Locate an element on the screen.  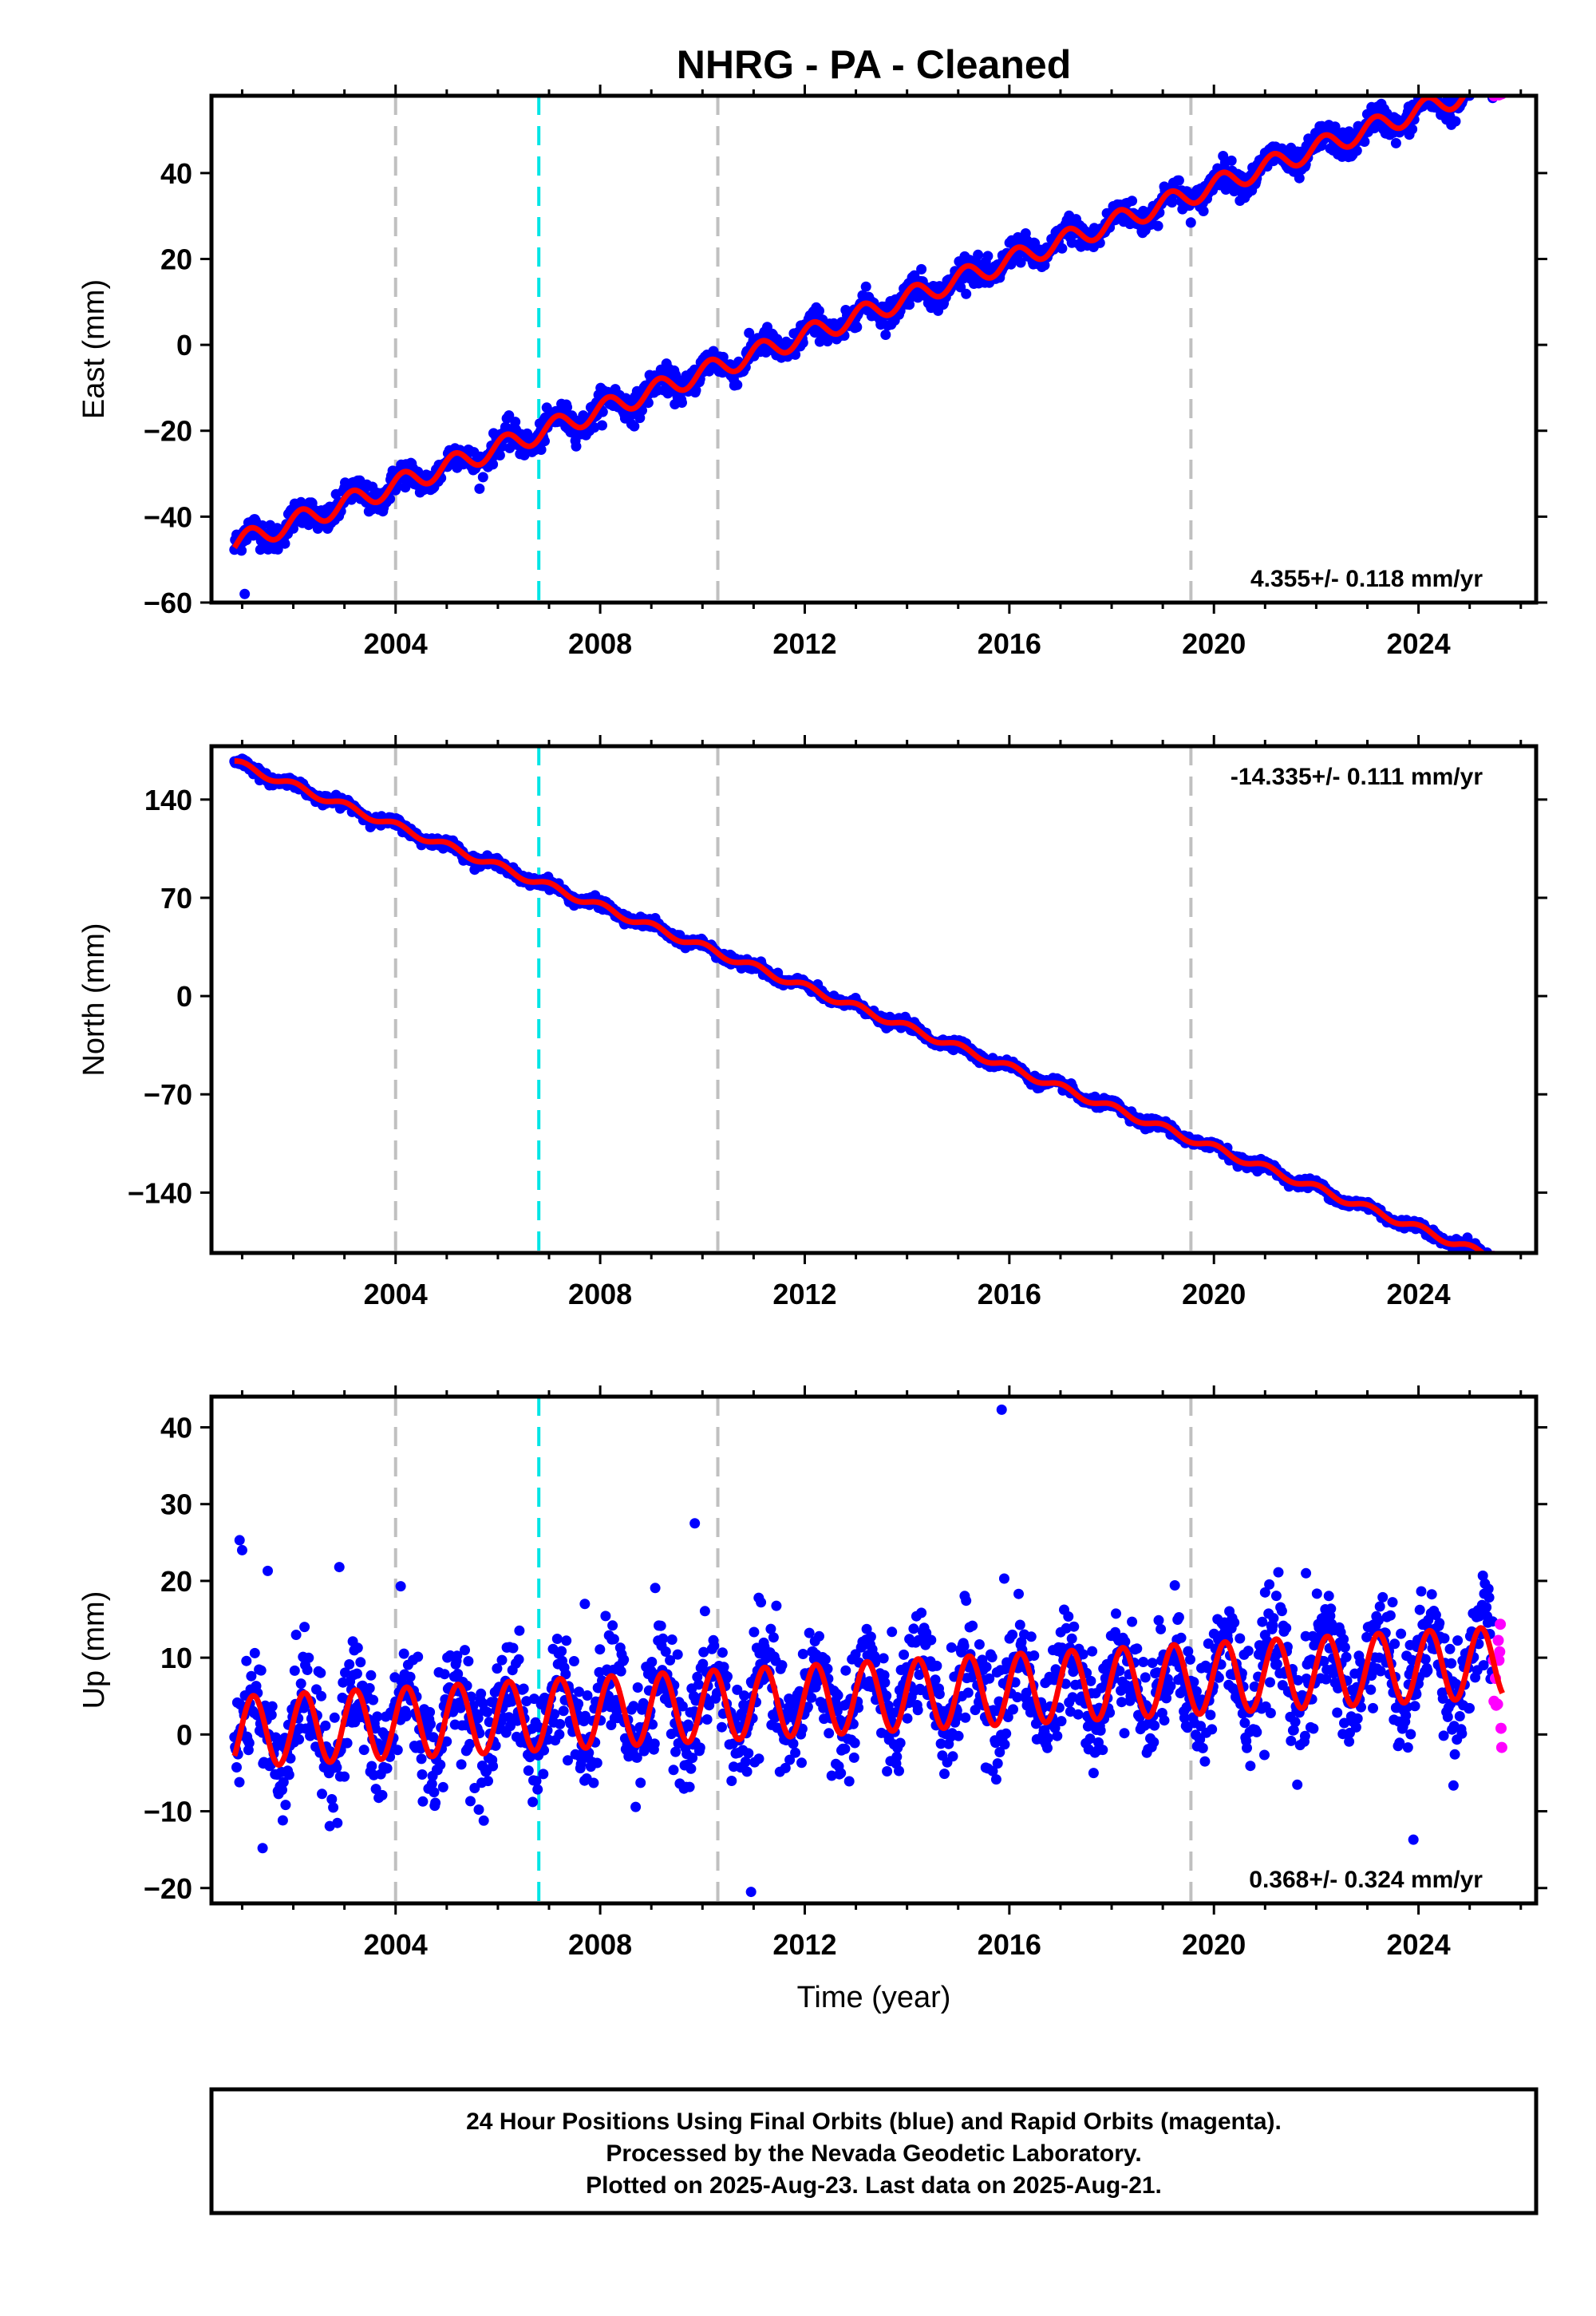
y-tick-label: −140 is located at coordinates (160, 1192).